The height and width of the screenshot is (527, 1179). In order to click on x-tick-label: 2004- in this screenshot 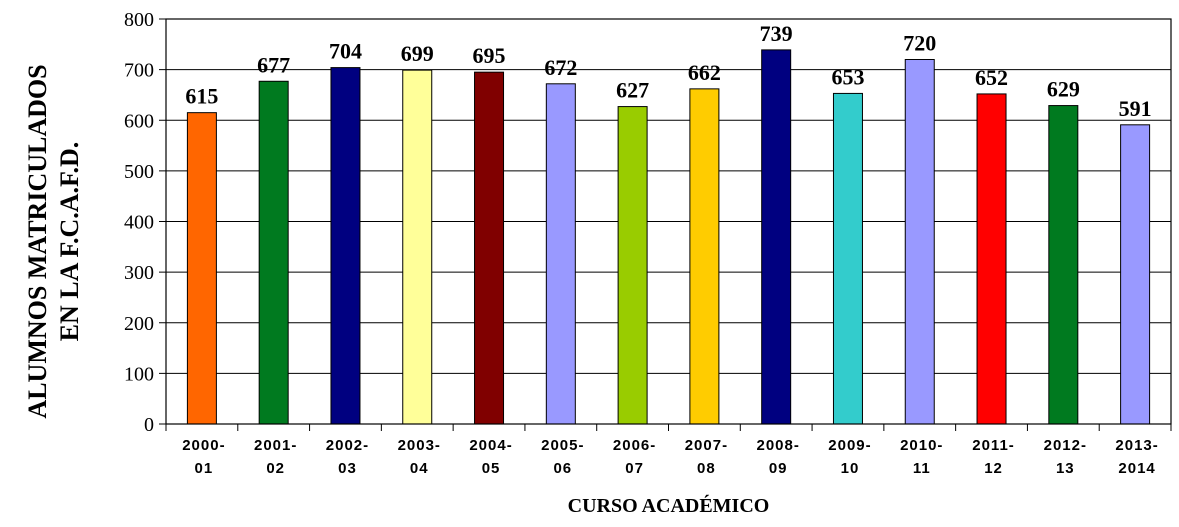, I will do `click(490, 445)`.